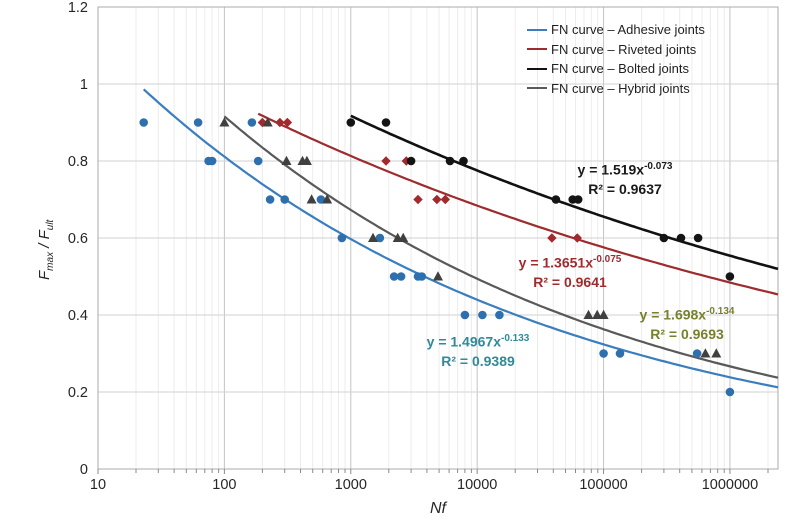 The height and width of the screenshot is (530, 800). Describe the element at coordinates (625, 179) in the screenshot. I see `fit-equation-bolted: y = 1.519x-0.073 R² = 0.9637` at that location.